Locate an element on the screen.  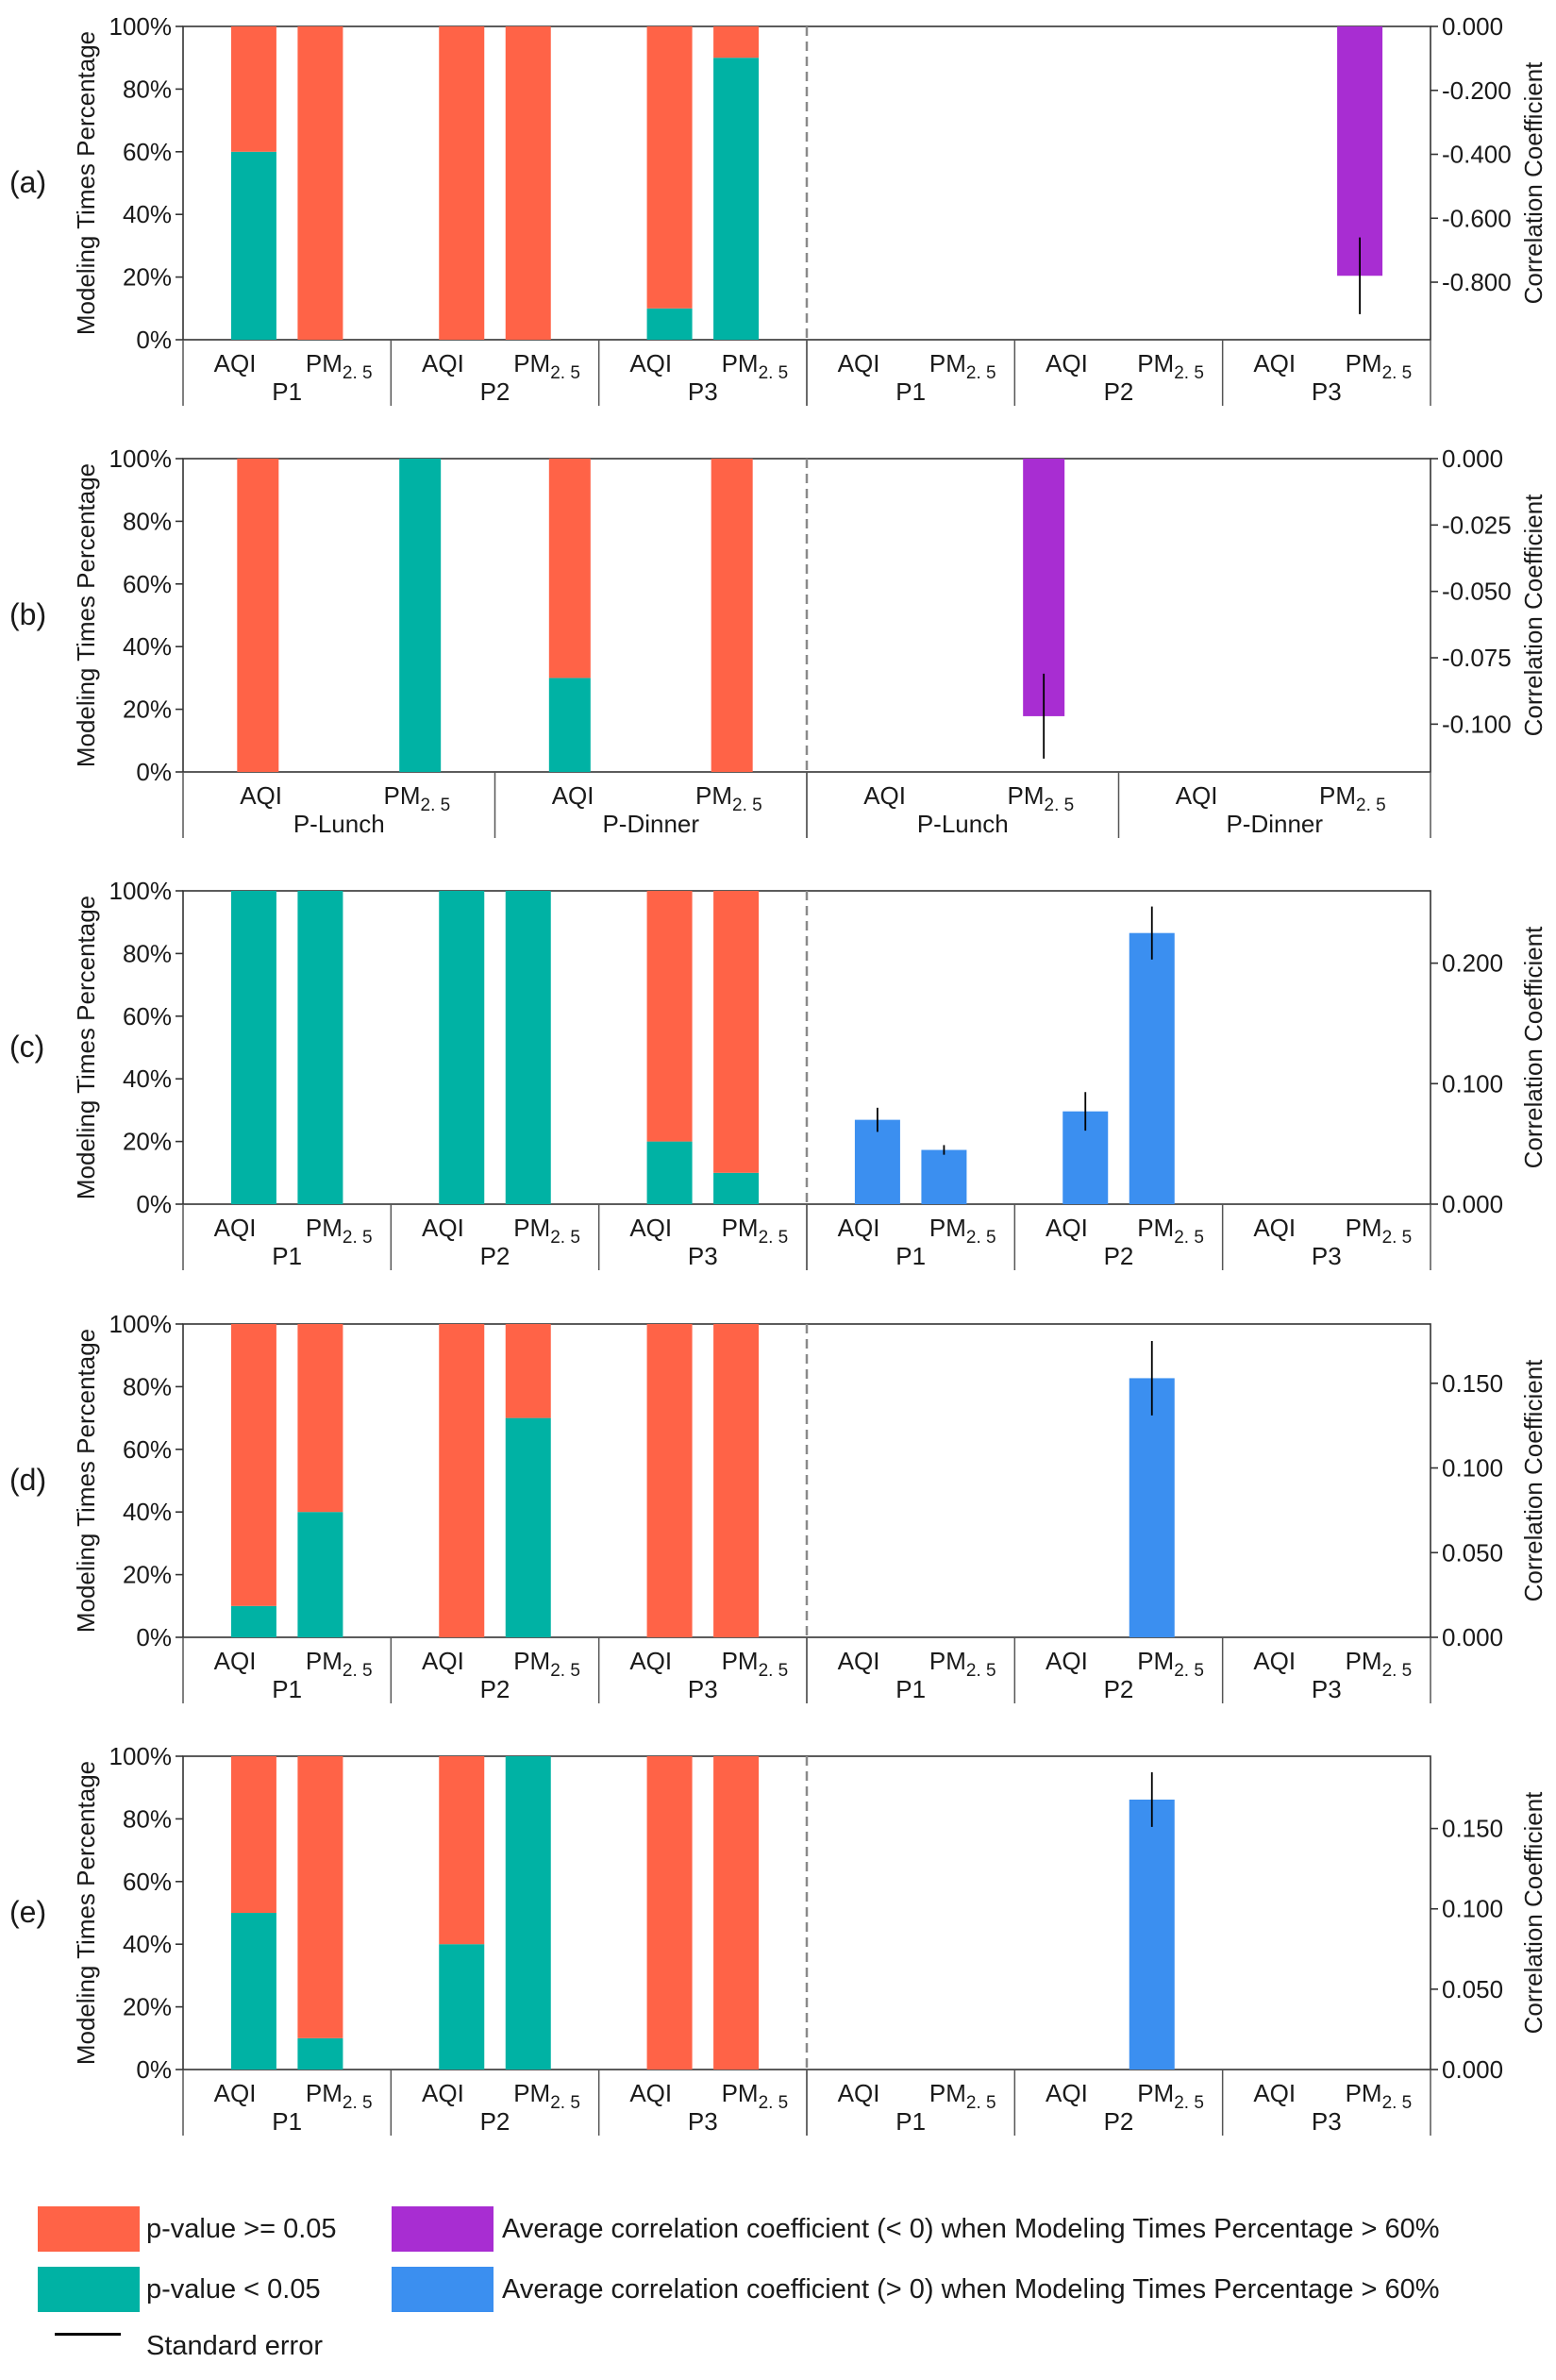
right-tick-label: -0.025 is located at coordinates (1477, 525).